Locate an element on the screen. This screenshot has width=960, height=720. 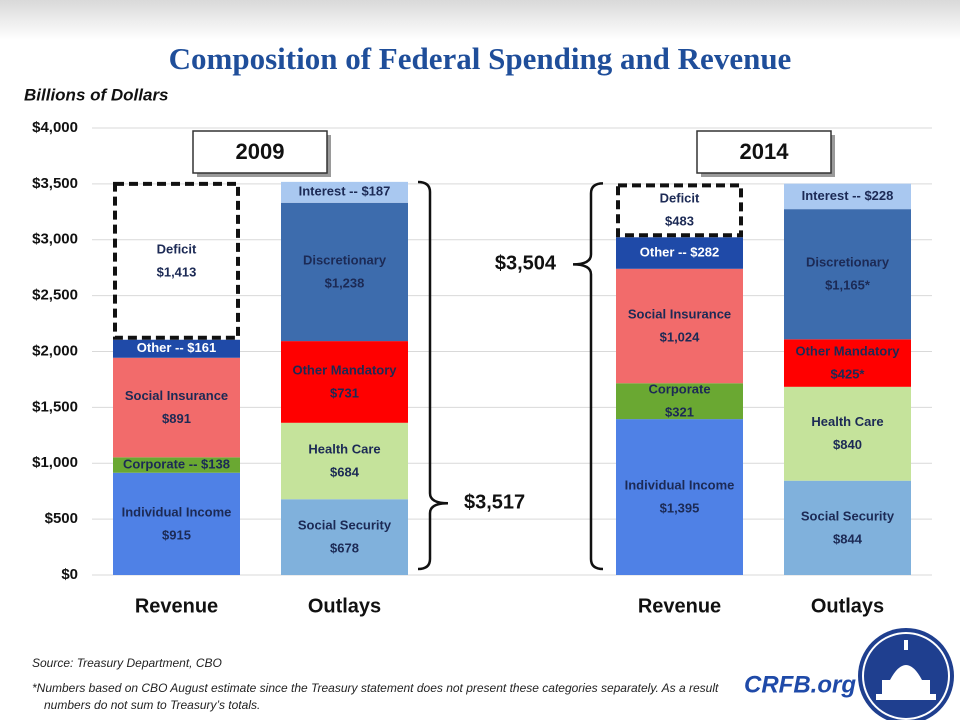
y-tick-label: $2,500 is located at coordinates (55, 295).